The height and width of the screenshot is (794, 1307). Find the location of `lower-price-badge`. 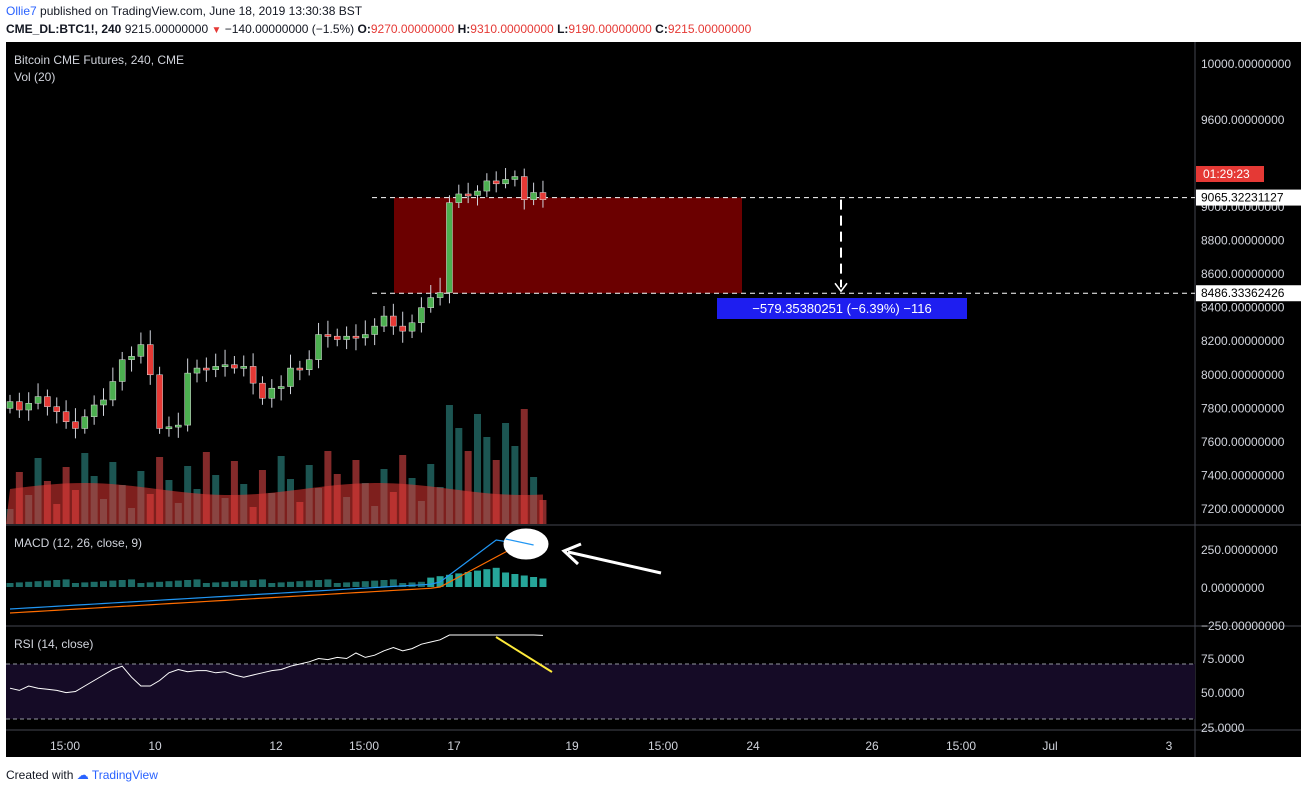

lower-price-badge is located at coordinates (1248, 293).